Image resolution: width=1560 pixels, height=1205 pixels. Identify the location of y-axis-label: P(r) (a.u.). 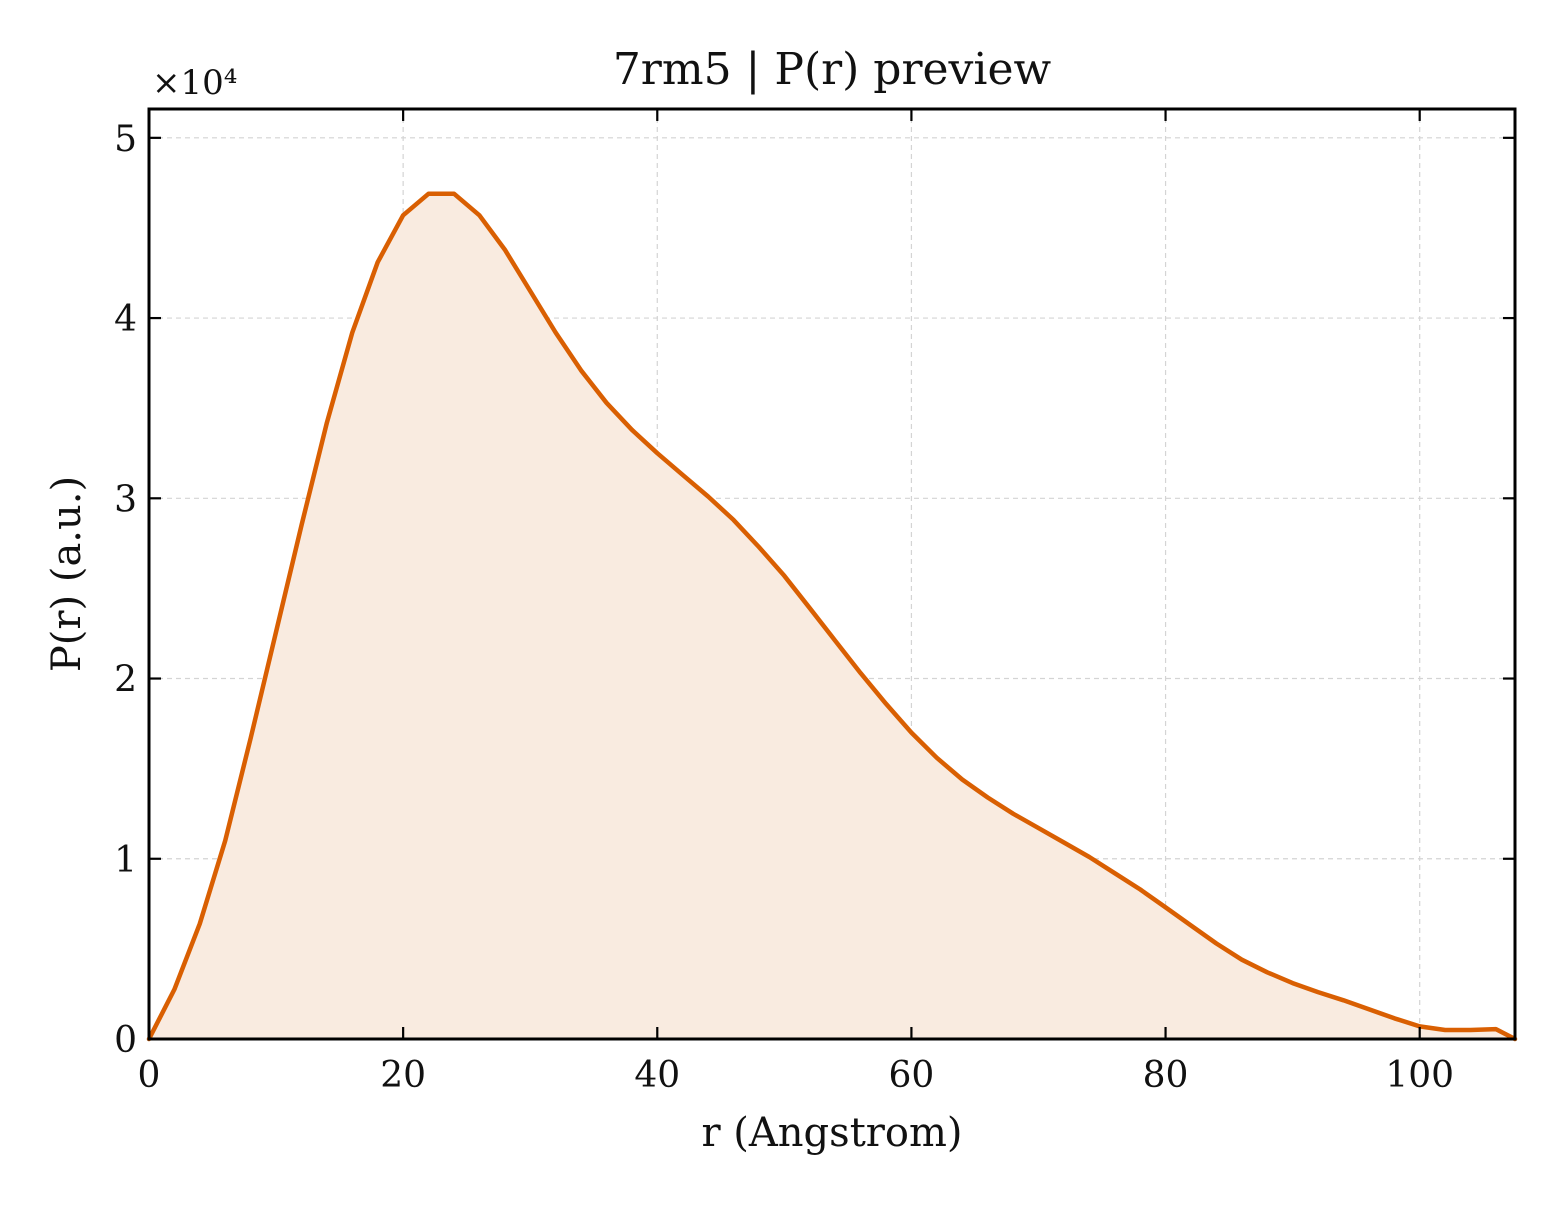
(67, 574).